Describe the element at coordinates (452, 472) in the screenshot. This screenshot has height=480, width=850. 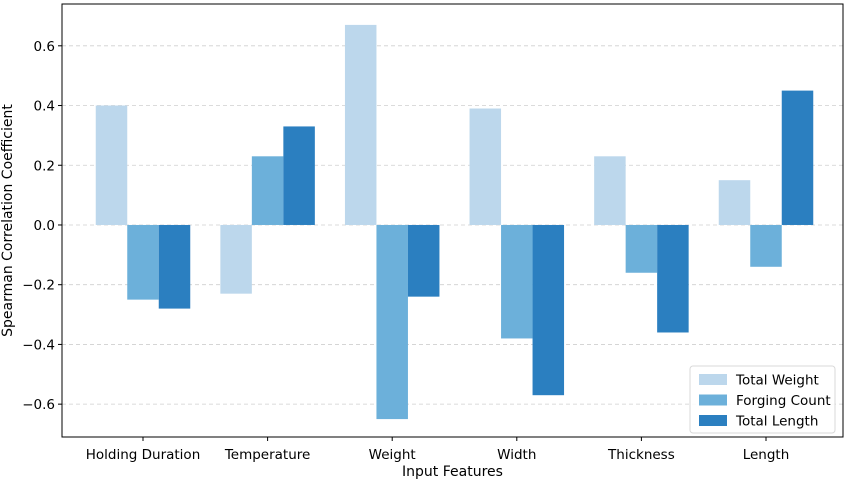
I see `x-axis-label: Input Features` at that location.